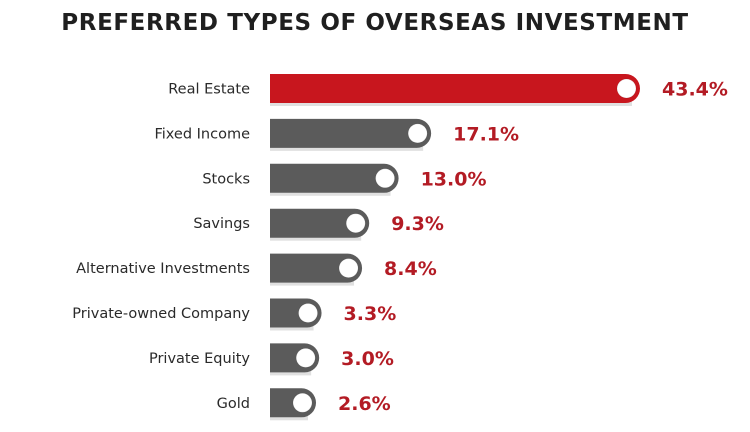 Image resolution: width=750 pixels, height=432 pixels. What do you see at coordinates (486, 134) in the screenshot?
I see `value-label: 17.1%` at bounding box center [486, 134].